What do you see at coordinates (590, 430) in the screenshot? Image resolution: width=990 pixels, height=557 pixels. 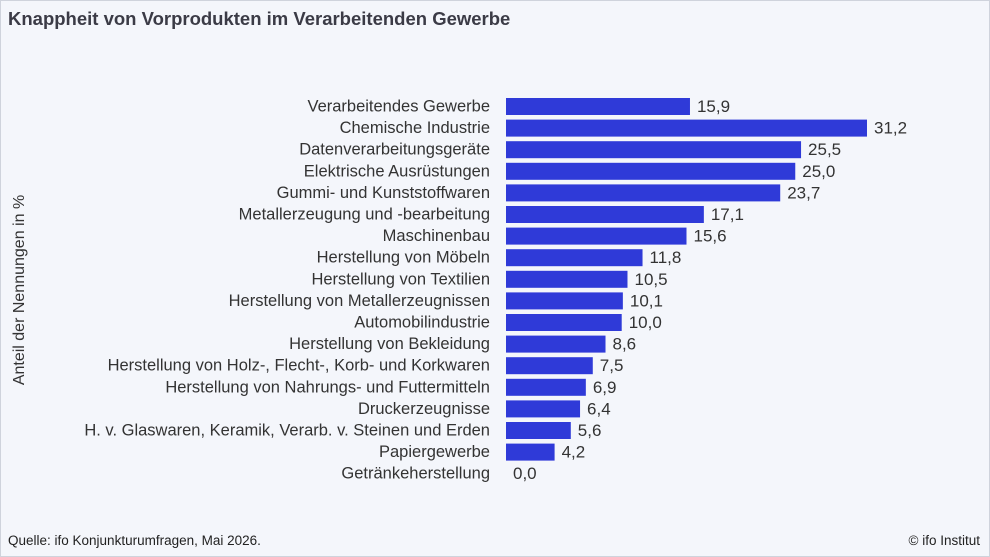 I see `value-label: 5,6` at bounding box center [590, 430].